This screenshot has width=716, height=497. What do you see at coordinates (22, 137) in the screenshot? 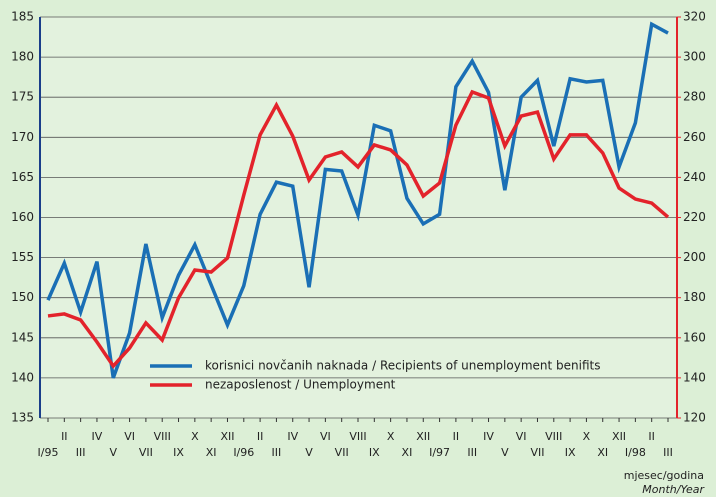
I see `y-tick-label: 170` at bounding box center [22, 137].